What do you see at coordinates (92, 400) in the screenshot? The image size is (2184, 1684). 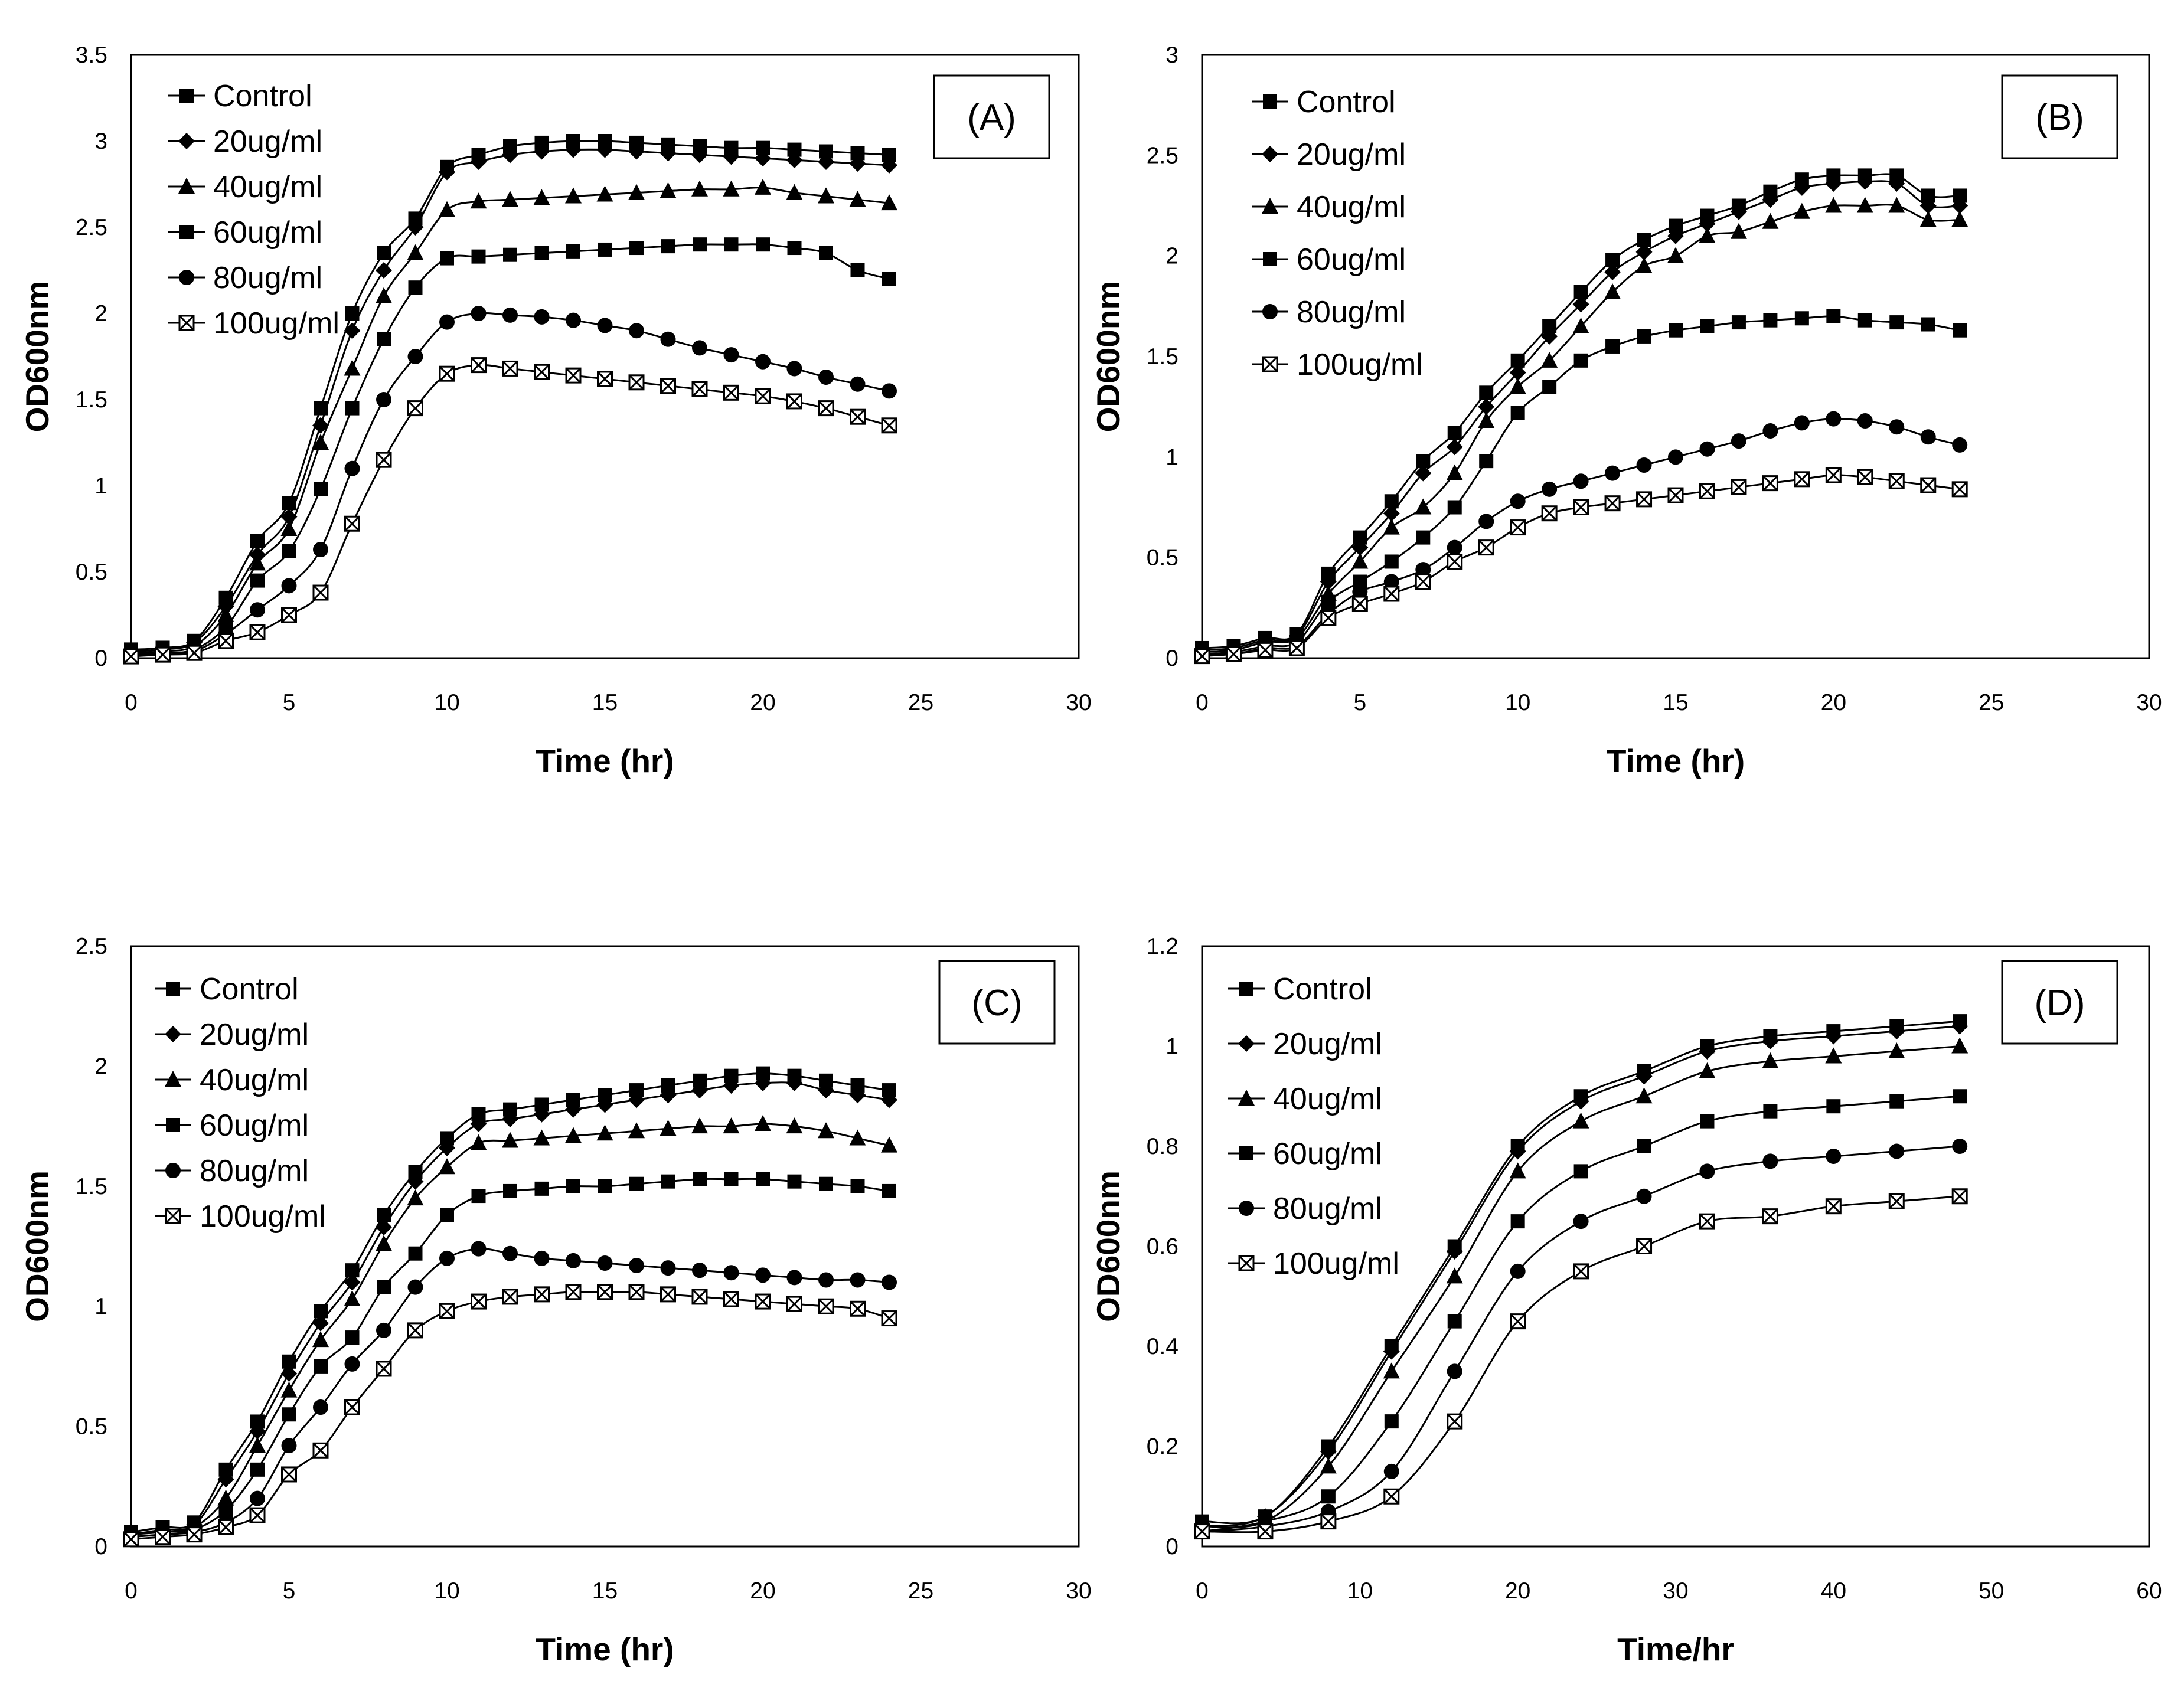 I see `y-tick-label: 1.5` at bounding box center [92, 400].